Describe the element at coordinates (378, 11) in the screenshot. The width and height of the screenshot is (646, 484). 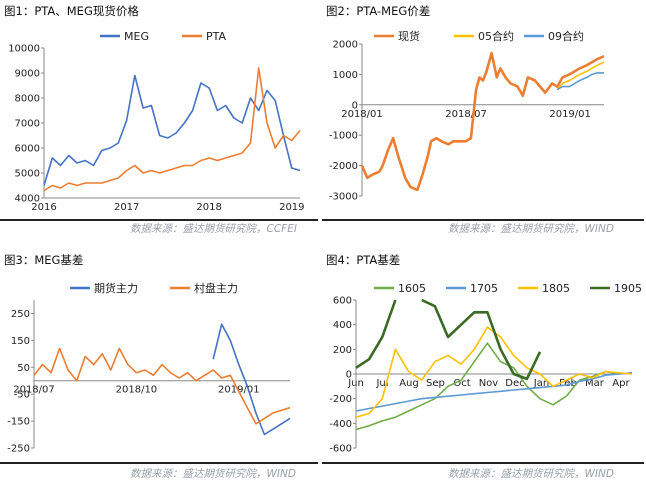
I see `panel2-title: 图2：PTA-MEG价差` at that location.